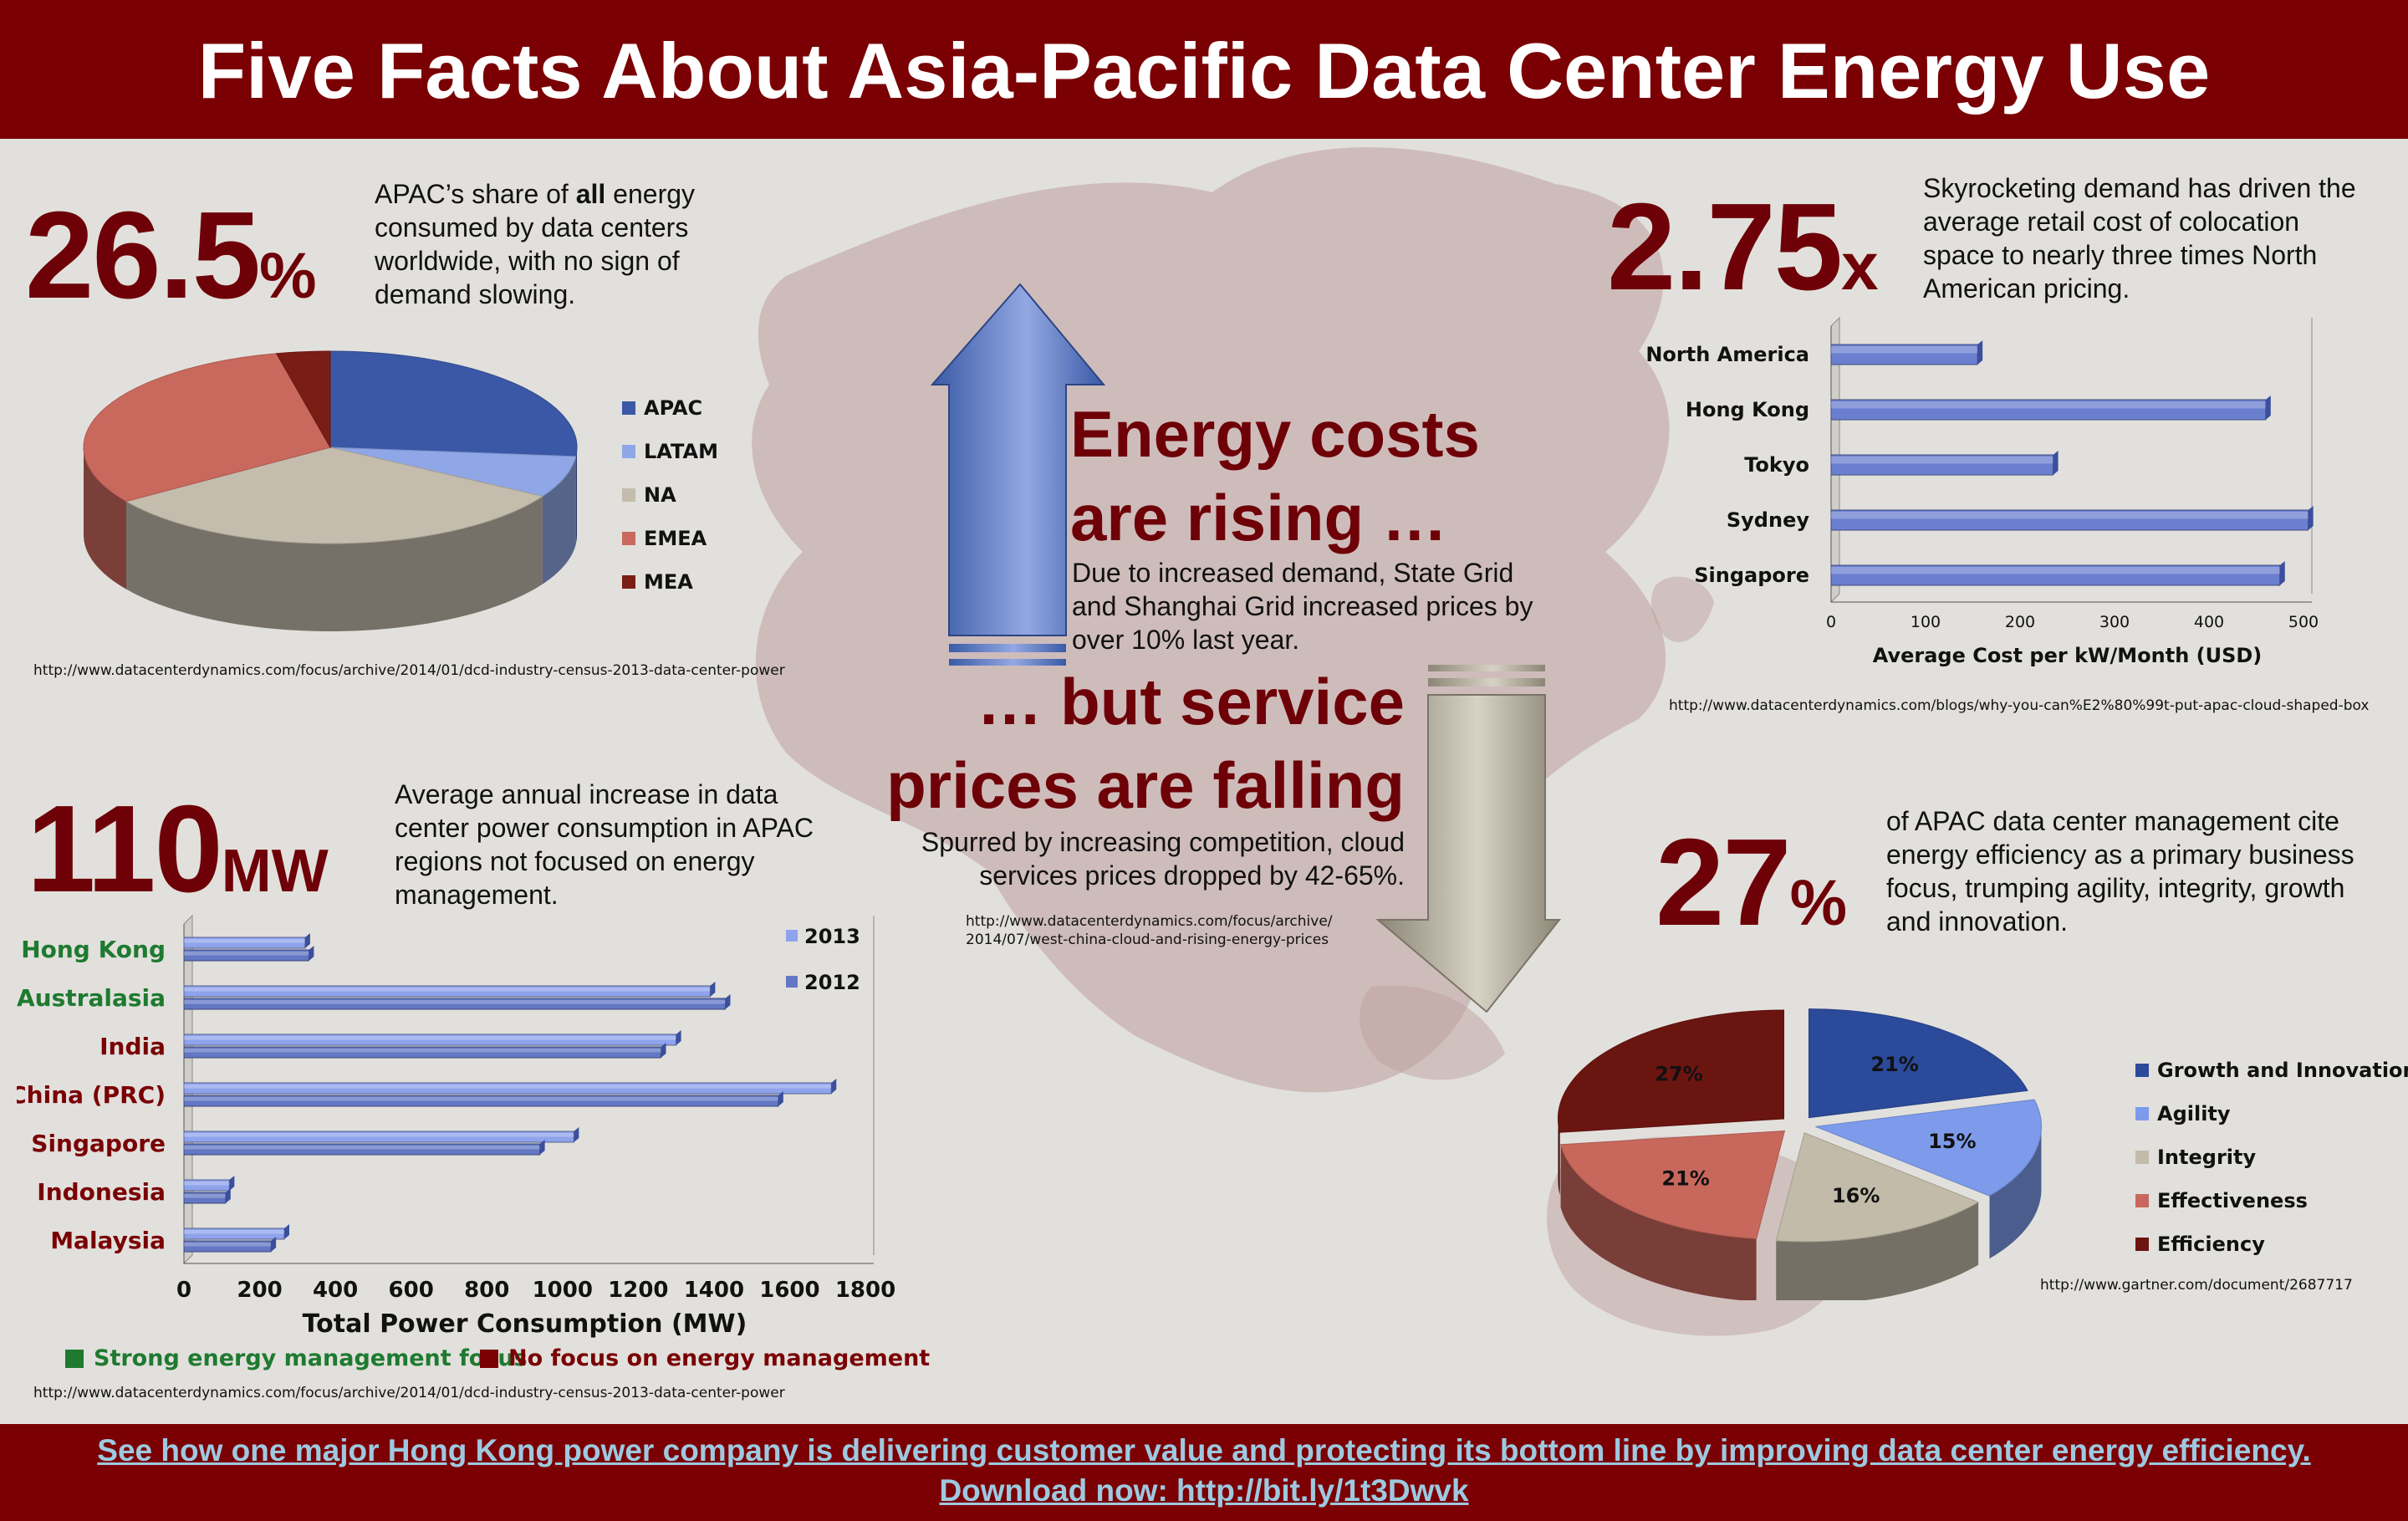  What do you see at coordinates (102, 1192) in the screenshot?
I see `bar2-category-indonesia: Indonesia` at bounding box center [102, 1192].